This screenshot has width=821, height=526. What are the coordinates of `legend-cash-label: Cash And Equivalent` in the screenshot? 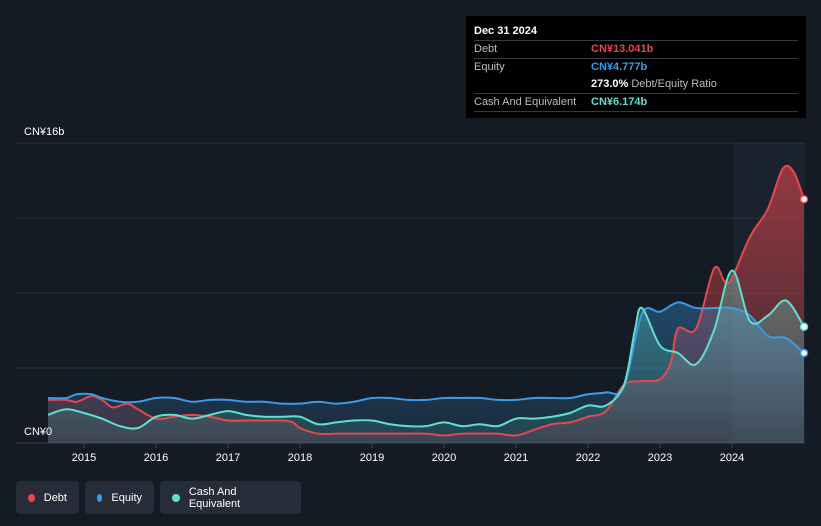 It's located at (214, 497).